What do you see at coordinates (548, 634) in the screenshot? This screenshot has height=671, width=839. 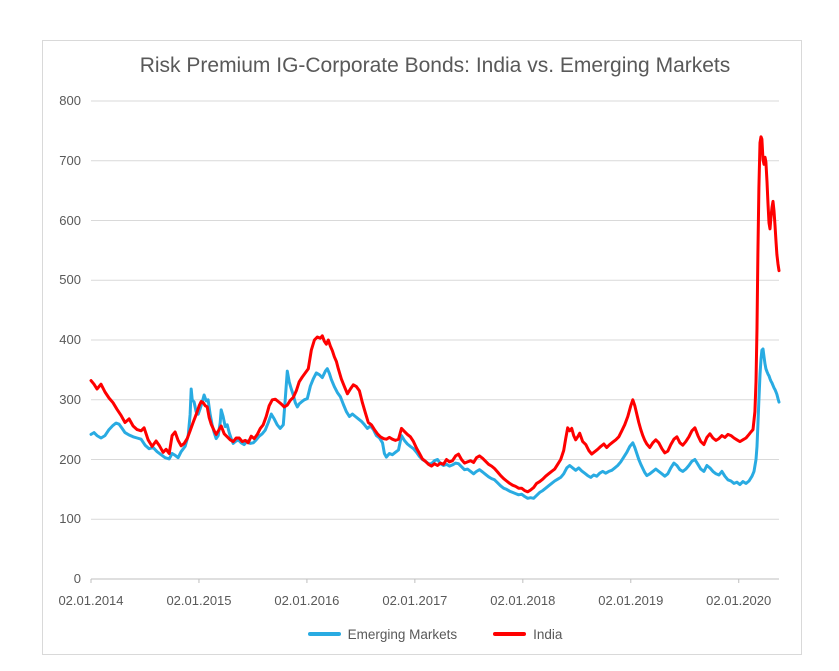 I see `legend-label: India` at bounding box center [548, 634].